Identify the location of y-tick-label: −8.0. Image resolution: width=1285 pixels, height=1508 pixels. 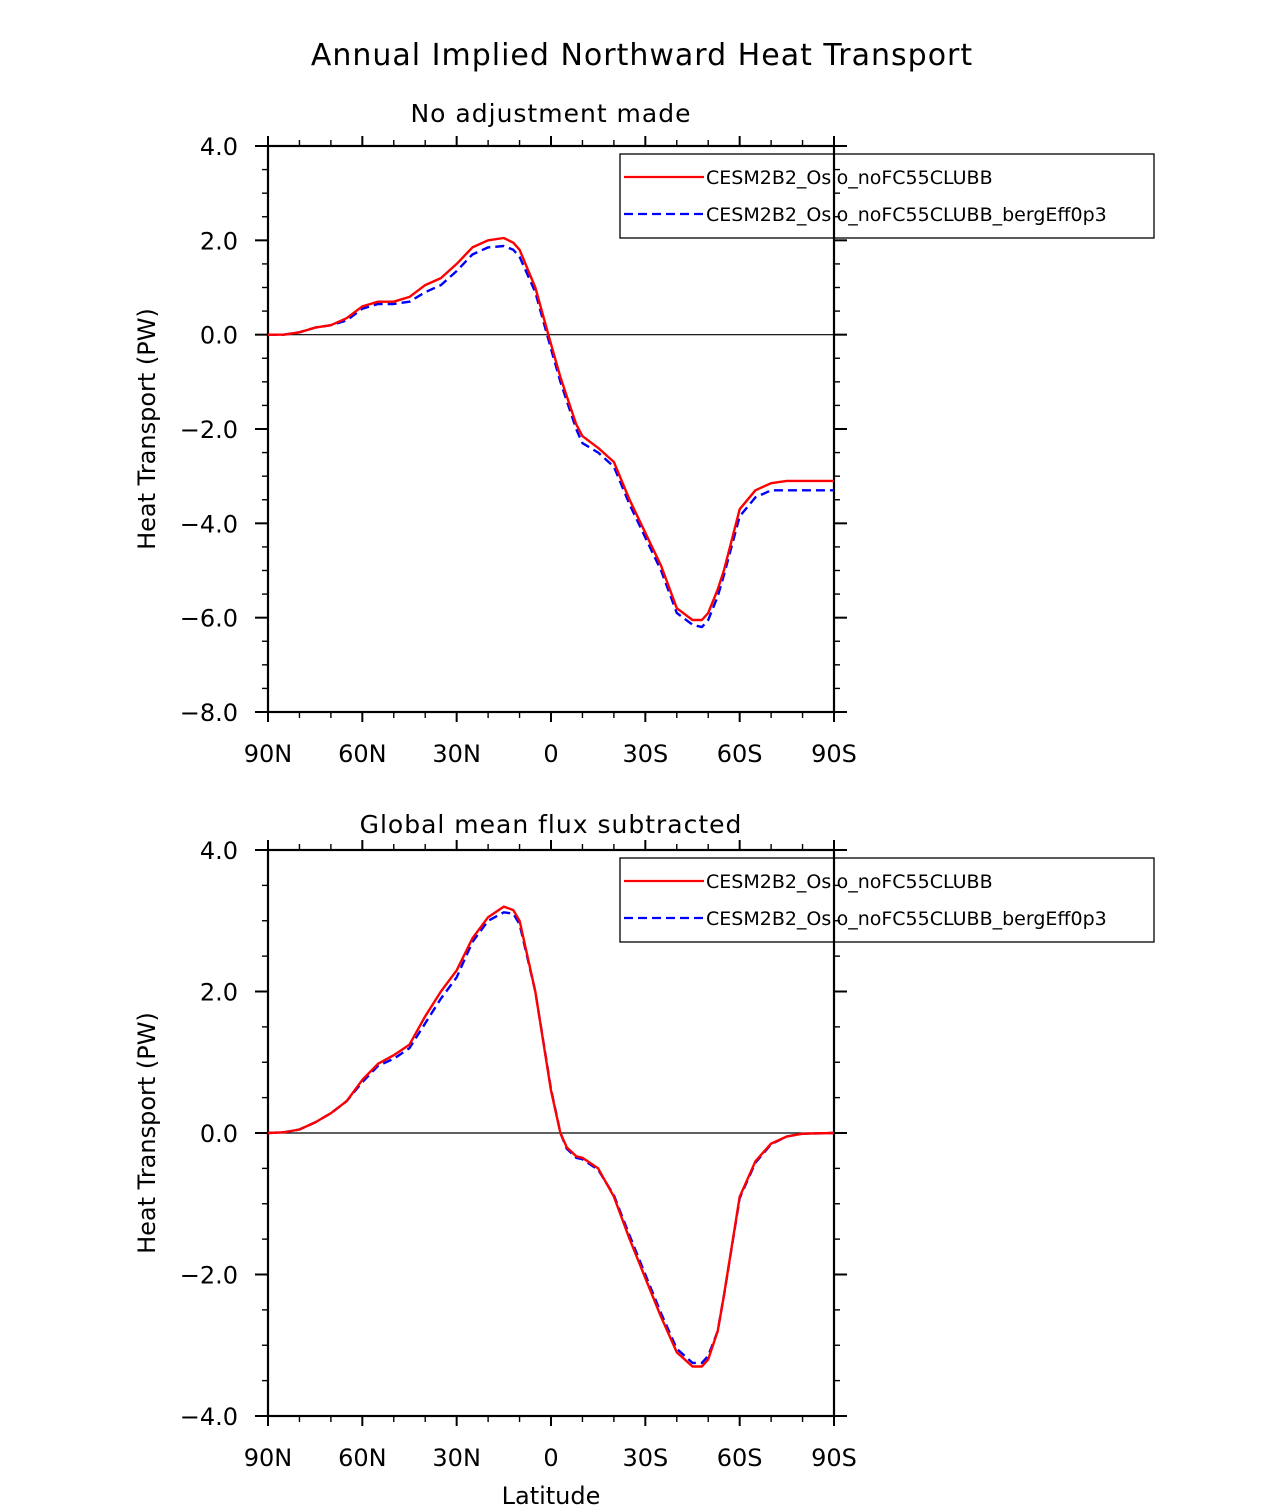
(209, 713).